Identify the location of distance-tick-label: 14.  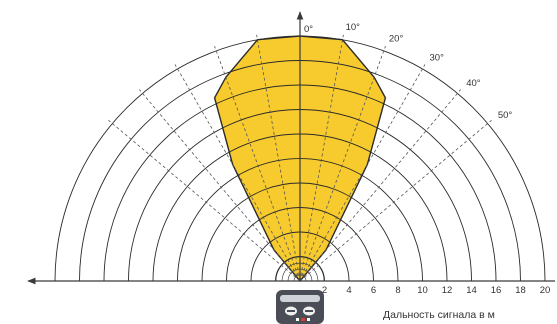
(471, 290).